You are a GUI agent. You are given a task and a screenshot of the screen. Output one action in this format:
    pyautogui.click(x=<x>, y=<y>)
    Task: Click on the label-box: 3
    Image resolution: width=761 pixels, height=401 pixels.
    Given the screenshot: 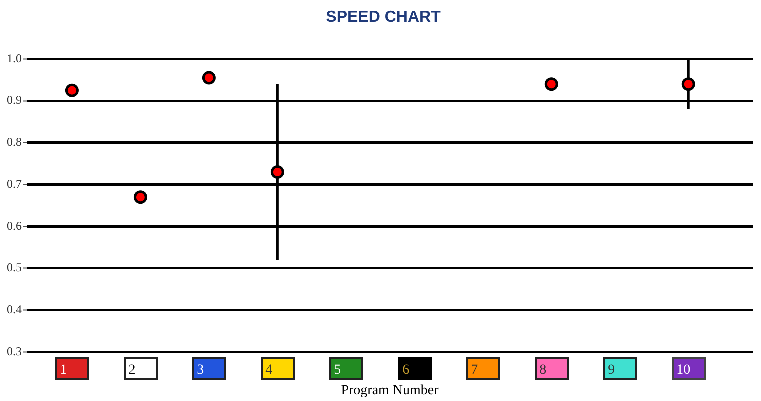 What is the action you would take?
    pyautogui.click(x=209, y=368)
    